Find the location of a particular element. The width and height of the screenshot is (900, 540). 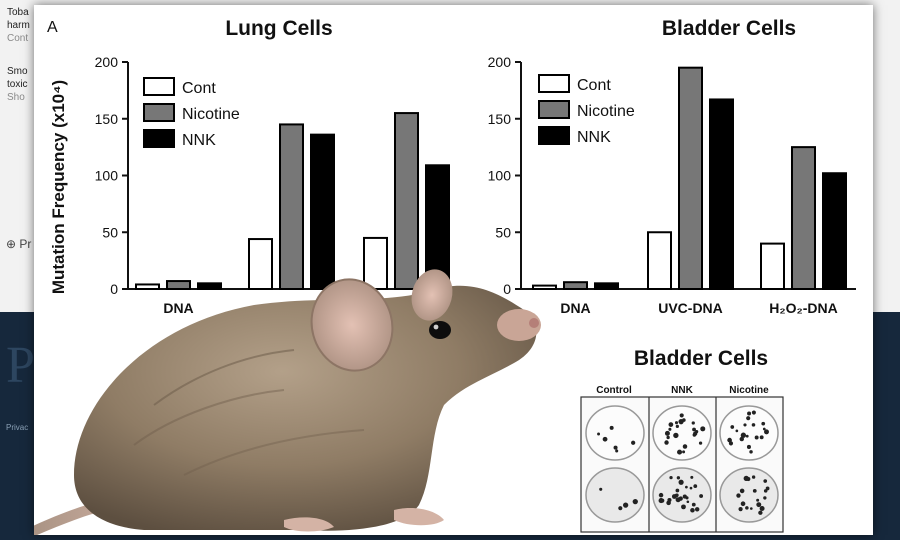

background-plus-link: ⊕ Pr is located at coordinates (19, 244).